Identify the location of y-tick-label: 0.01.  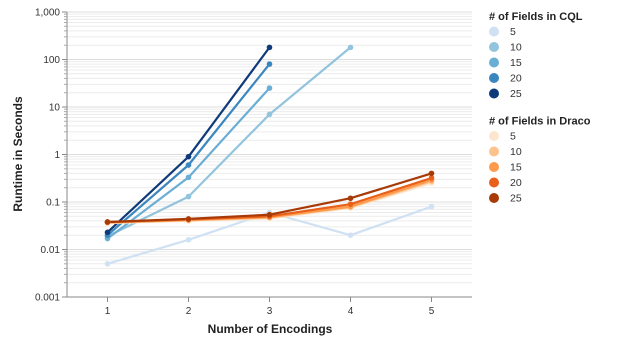
(51, 250).